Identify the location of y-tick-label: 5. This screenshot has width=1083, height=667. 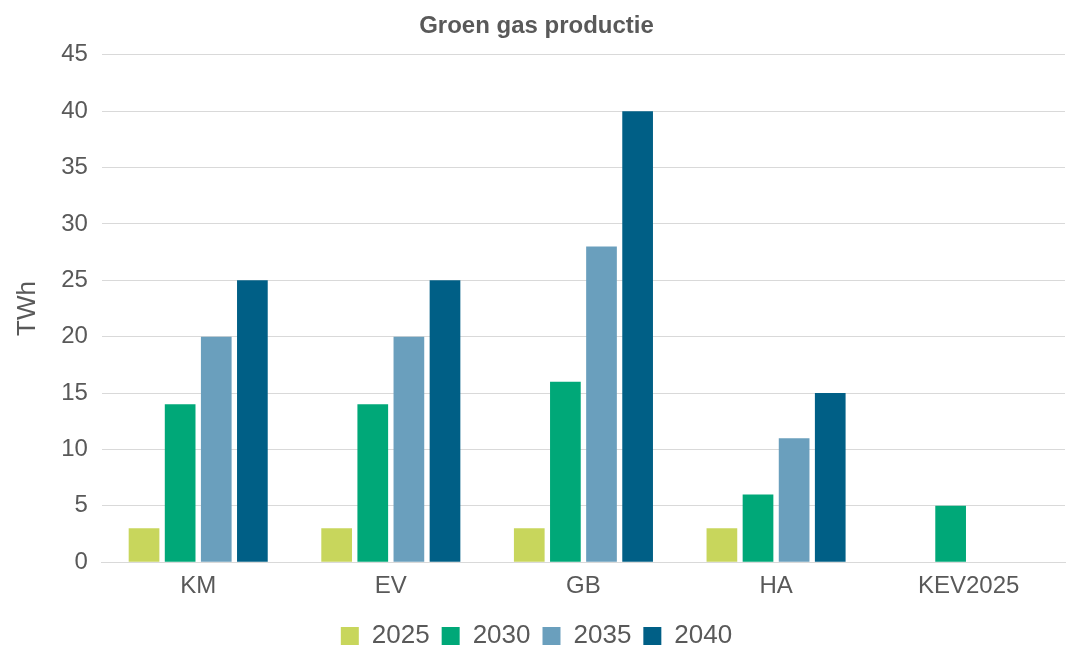
(81, 504).